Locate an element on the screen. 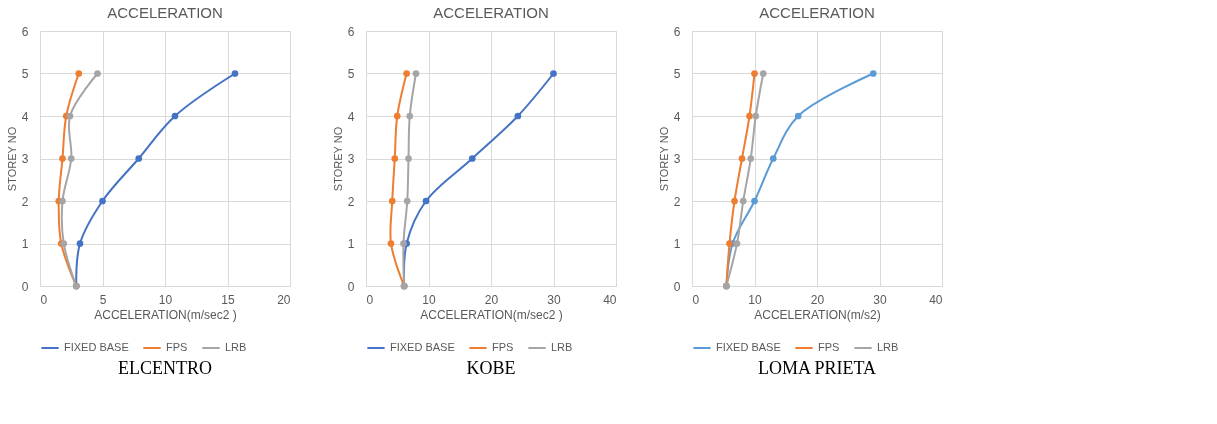 The height and width of the screenshot is (424, 1217). x-tick-label: 15 is located at coordinates (228, 299).